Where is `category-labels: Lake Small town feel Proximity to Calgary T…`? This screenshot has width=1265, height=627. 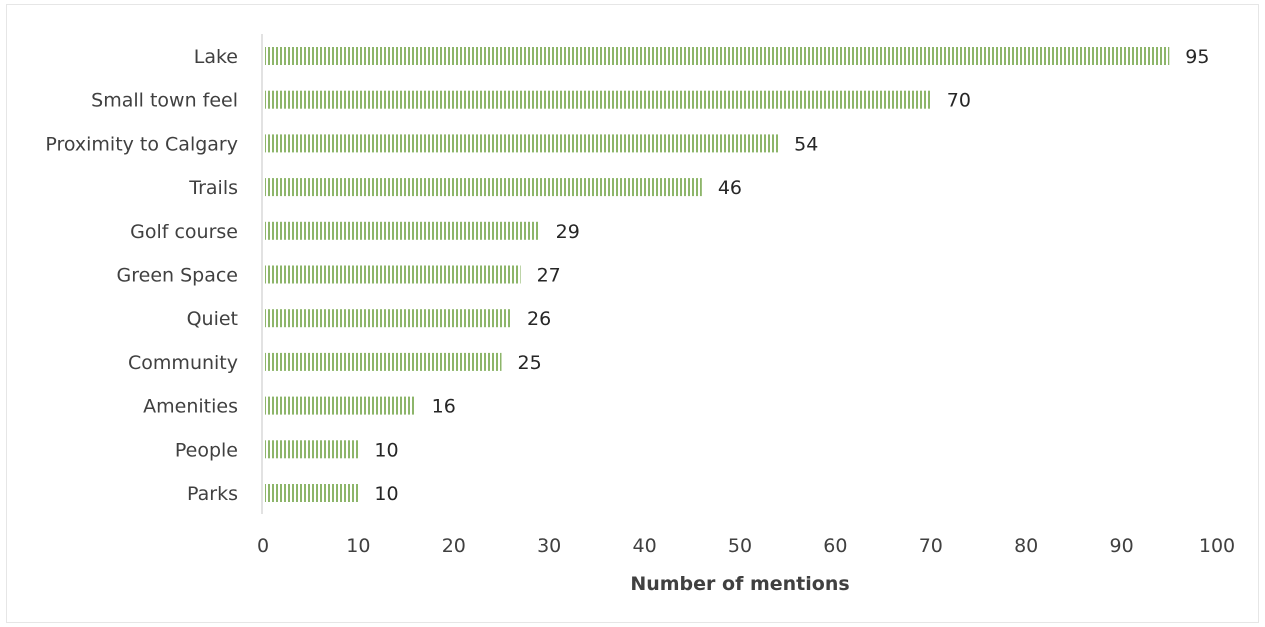
category-labels: Lake Small town feel Proximity to Calgary T… is located at coordinates (141, 275).